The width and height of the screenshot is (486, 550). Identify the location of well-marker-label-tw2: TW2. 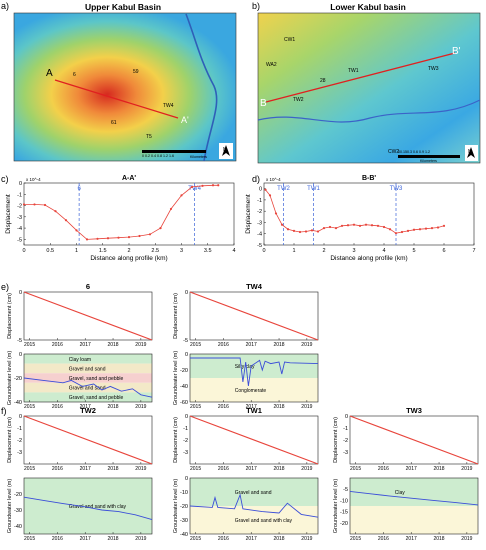
(283, 189).